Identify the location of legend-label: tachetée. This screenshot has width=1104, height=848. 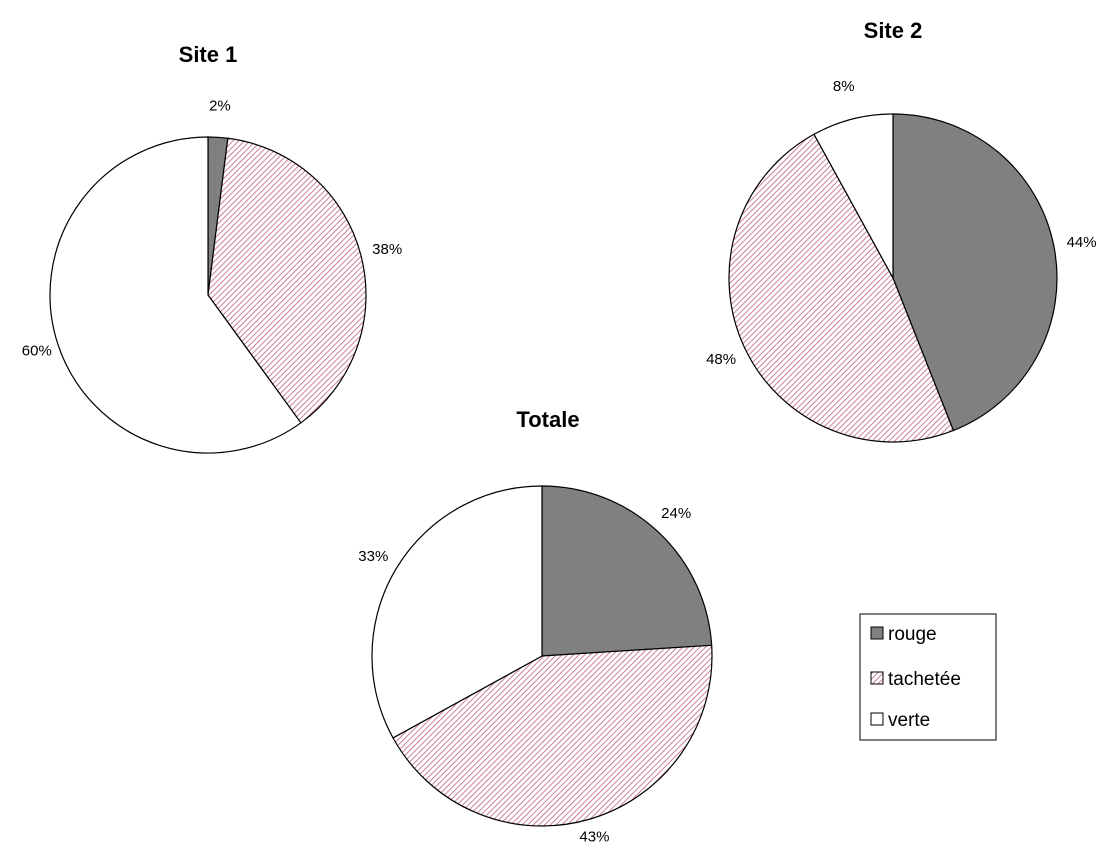
(924, 679).